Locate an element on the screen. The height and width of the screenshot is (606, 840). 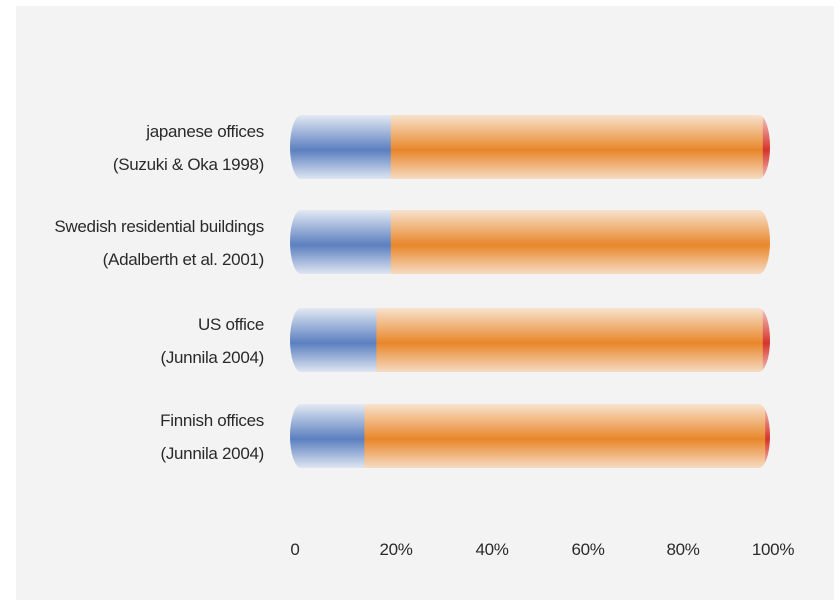
x-tick-label: 80% is located at coordinates (682, 549).